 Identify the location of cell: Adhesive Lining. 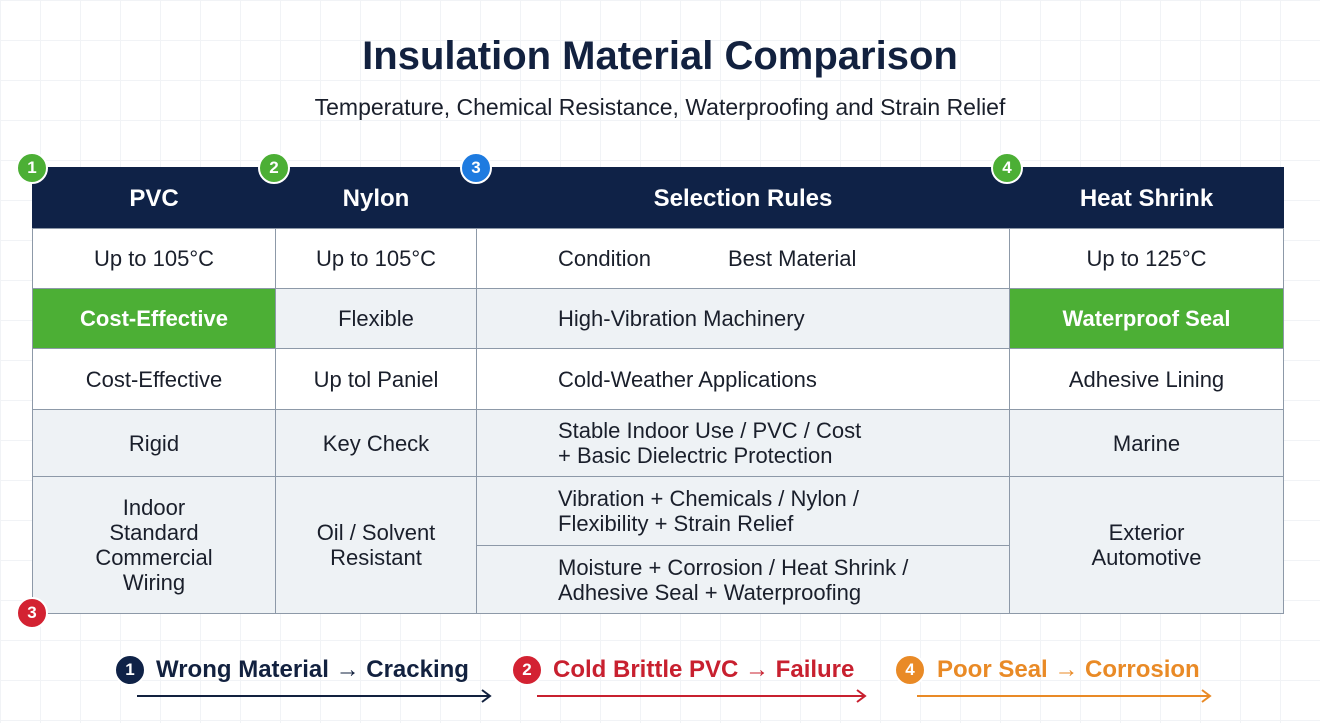
(1146, 379).